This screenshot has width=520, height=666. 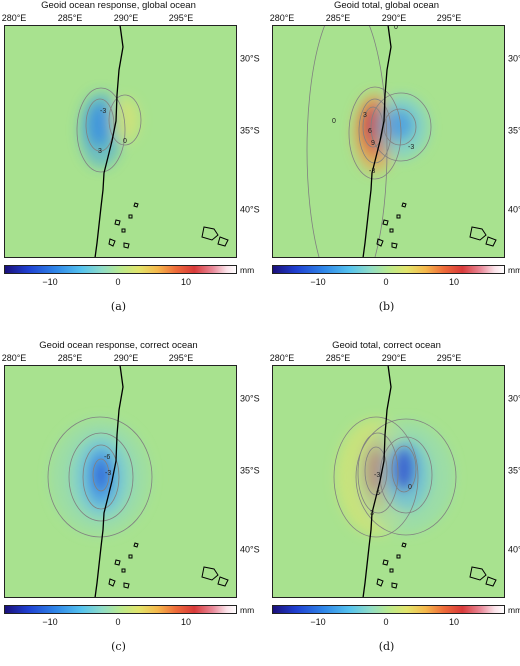 I want to click on panel-title: Geoid ocean response, correct ocean, so click(x=118, y=345).